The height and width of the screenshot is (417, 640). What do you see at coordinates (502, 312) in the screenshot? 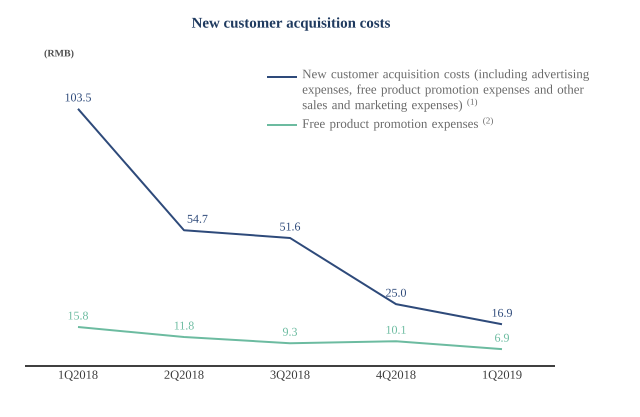
I see `data-label: 16.9` at bounding box center [502, 312].